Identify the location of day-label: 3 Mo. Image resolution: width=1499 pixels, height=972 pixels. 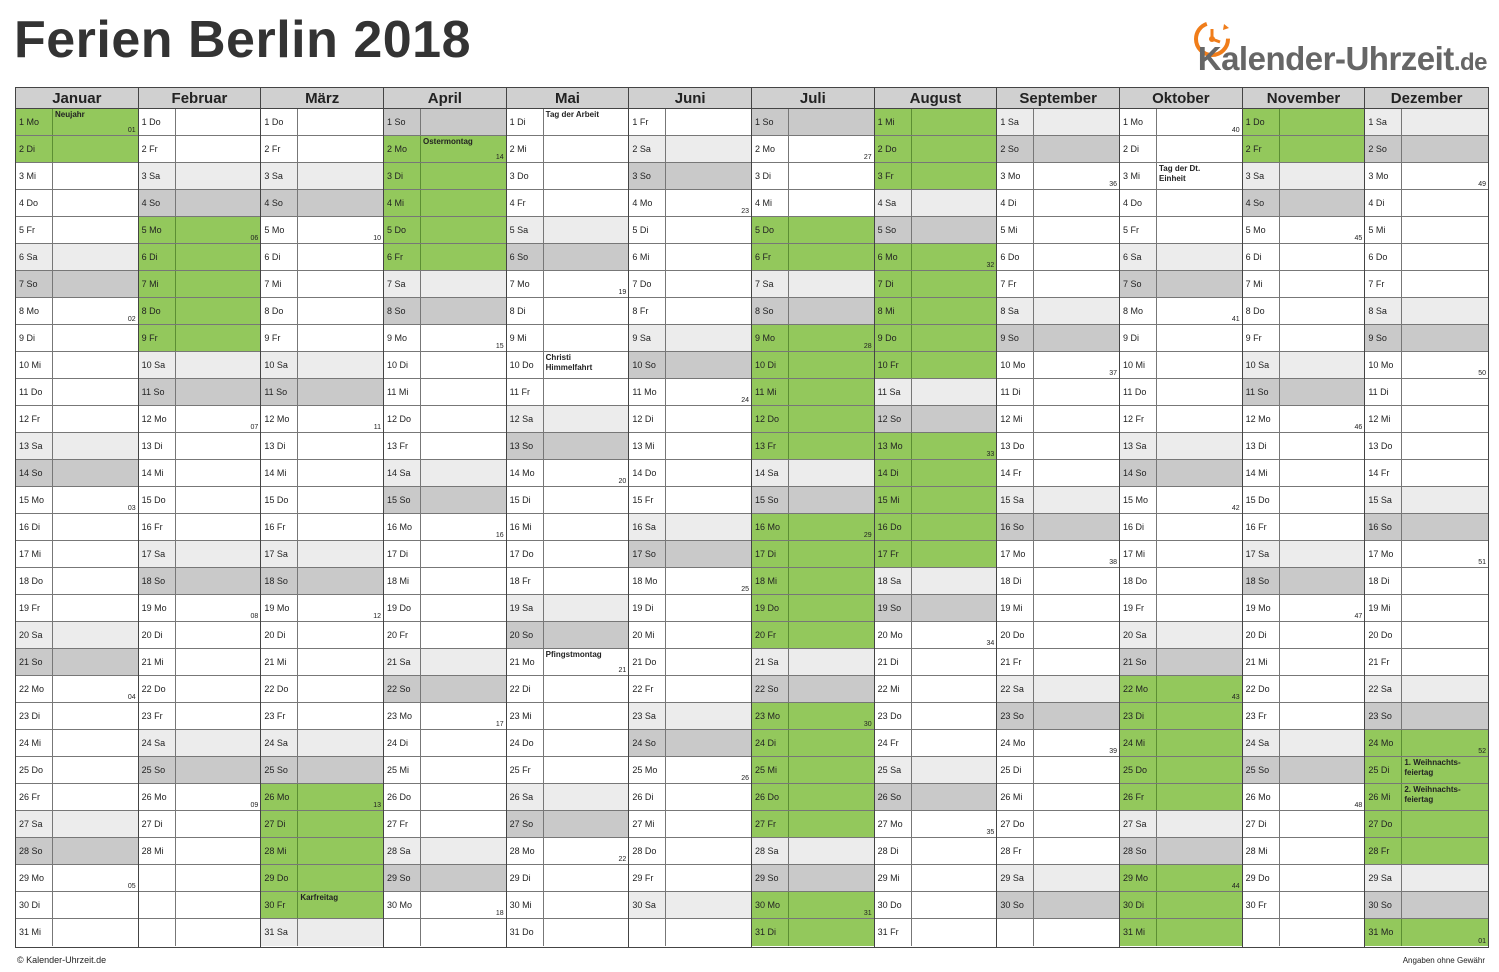
(1016, 176).